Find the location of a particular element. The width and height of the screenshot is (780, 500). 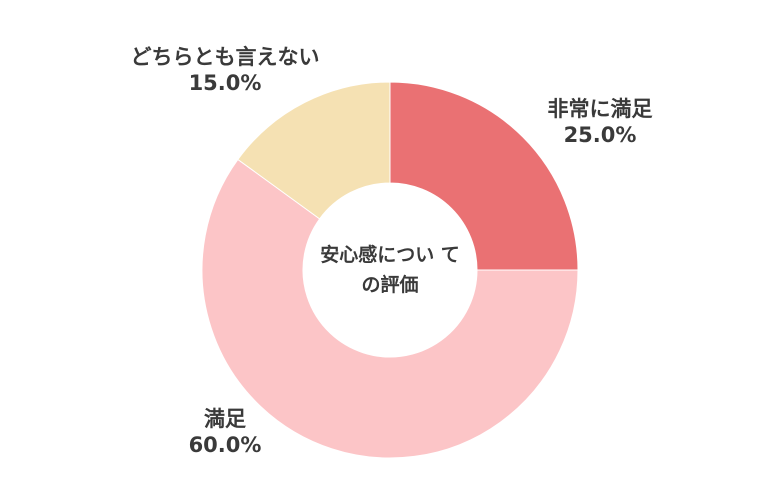

inner-ring is located at coordinates (390, 270).